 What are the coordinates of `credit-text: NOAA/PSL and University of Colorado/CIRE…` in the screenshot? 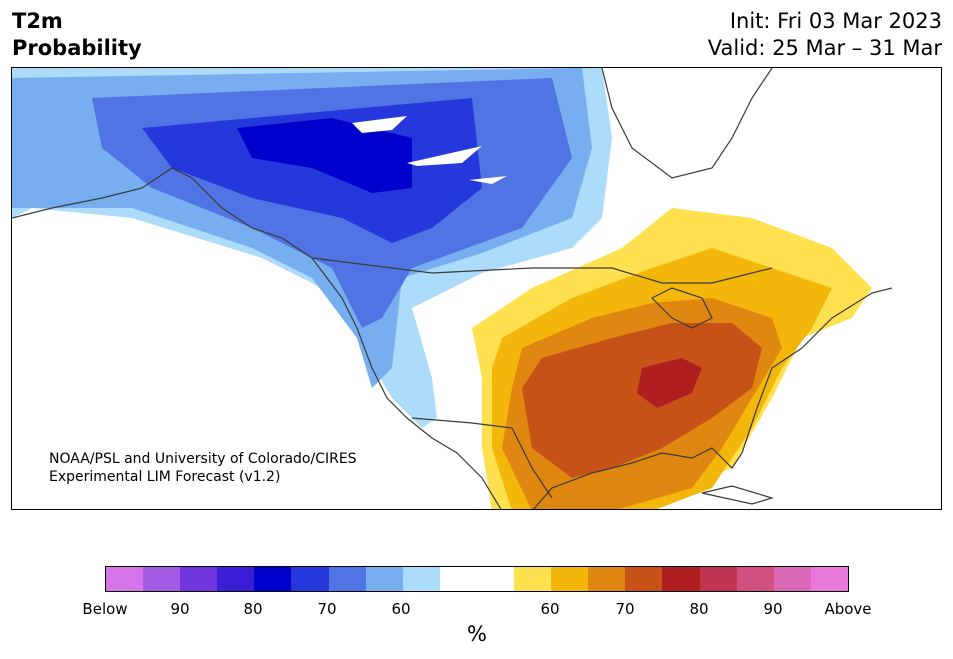 It's located at (203, 468).